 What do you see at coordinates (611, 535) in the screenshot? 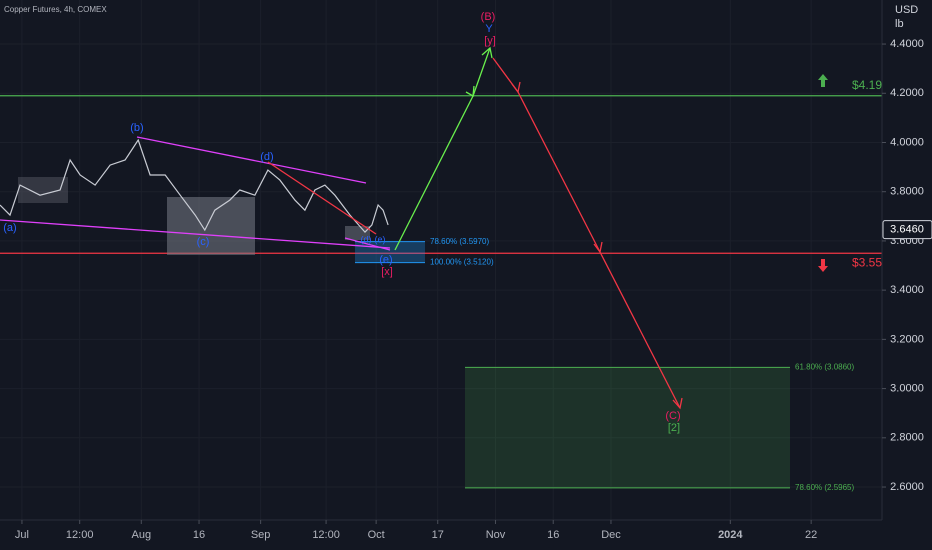
I see `x-tick-label: Dec` at bounding box center [611, 535].